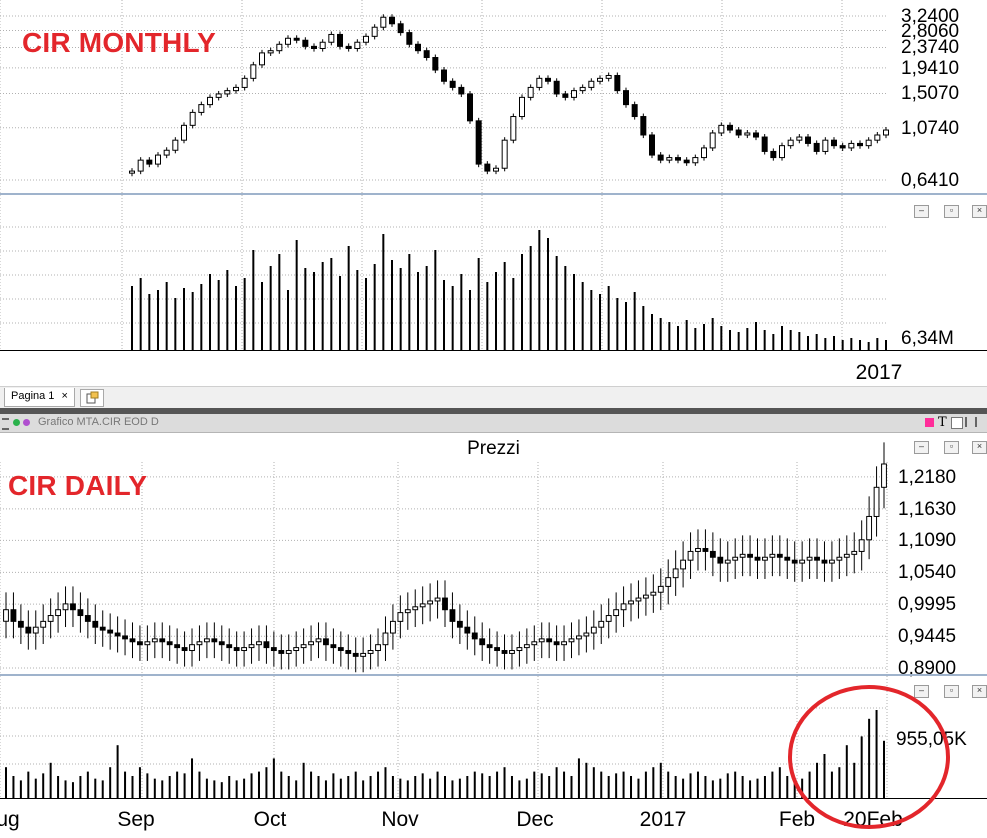 This screenshot has height=838, width=987. I want to click on color-swatch-icon, so click(929, 422).